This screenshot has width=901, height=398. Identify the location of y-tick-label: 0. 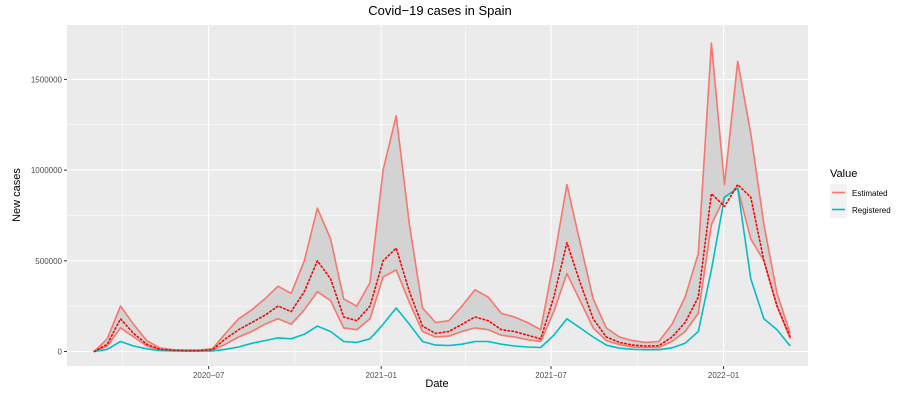
(60, 351).